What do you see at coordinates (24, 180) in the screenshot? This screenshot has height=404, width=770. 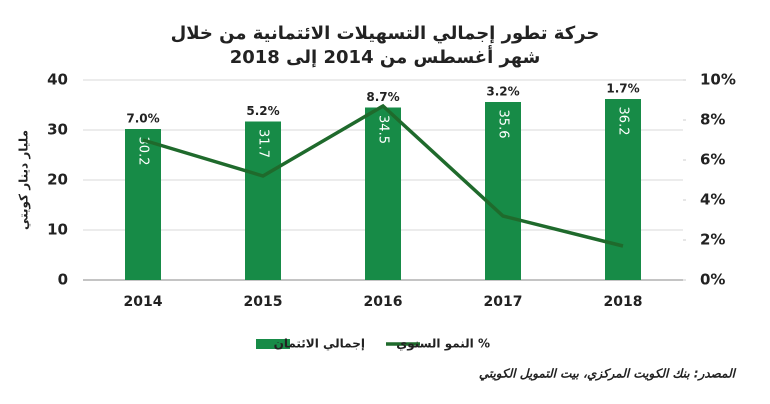 I see `y-axis-label: مليار دينار كويتي` at bounding box center [24, 180].